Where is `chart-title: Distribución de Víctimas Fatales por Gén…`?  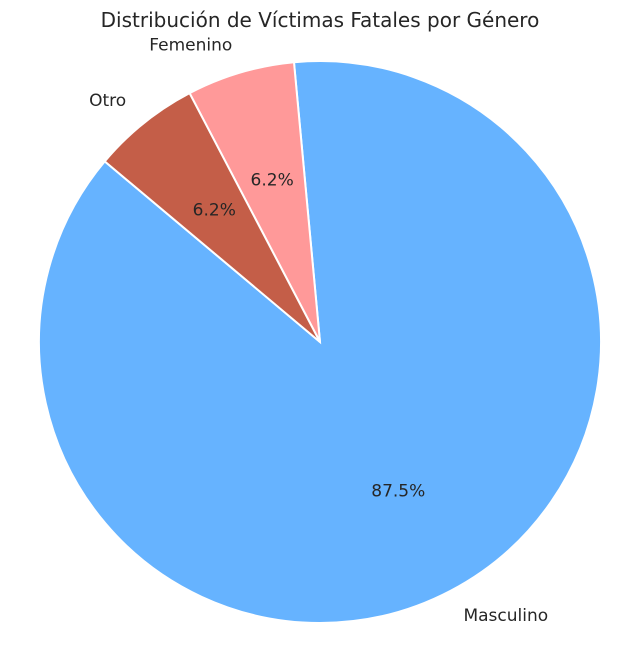
chart-title: Distribución de Víctimas Fatales por Gén… is located at coordinates (320, 20).